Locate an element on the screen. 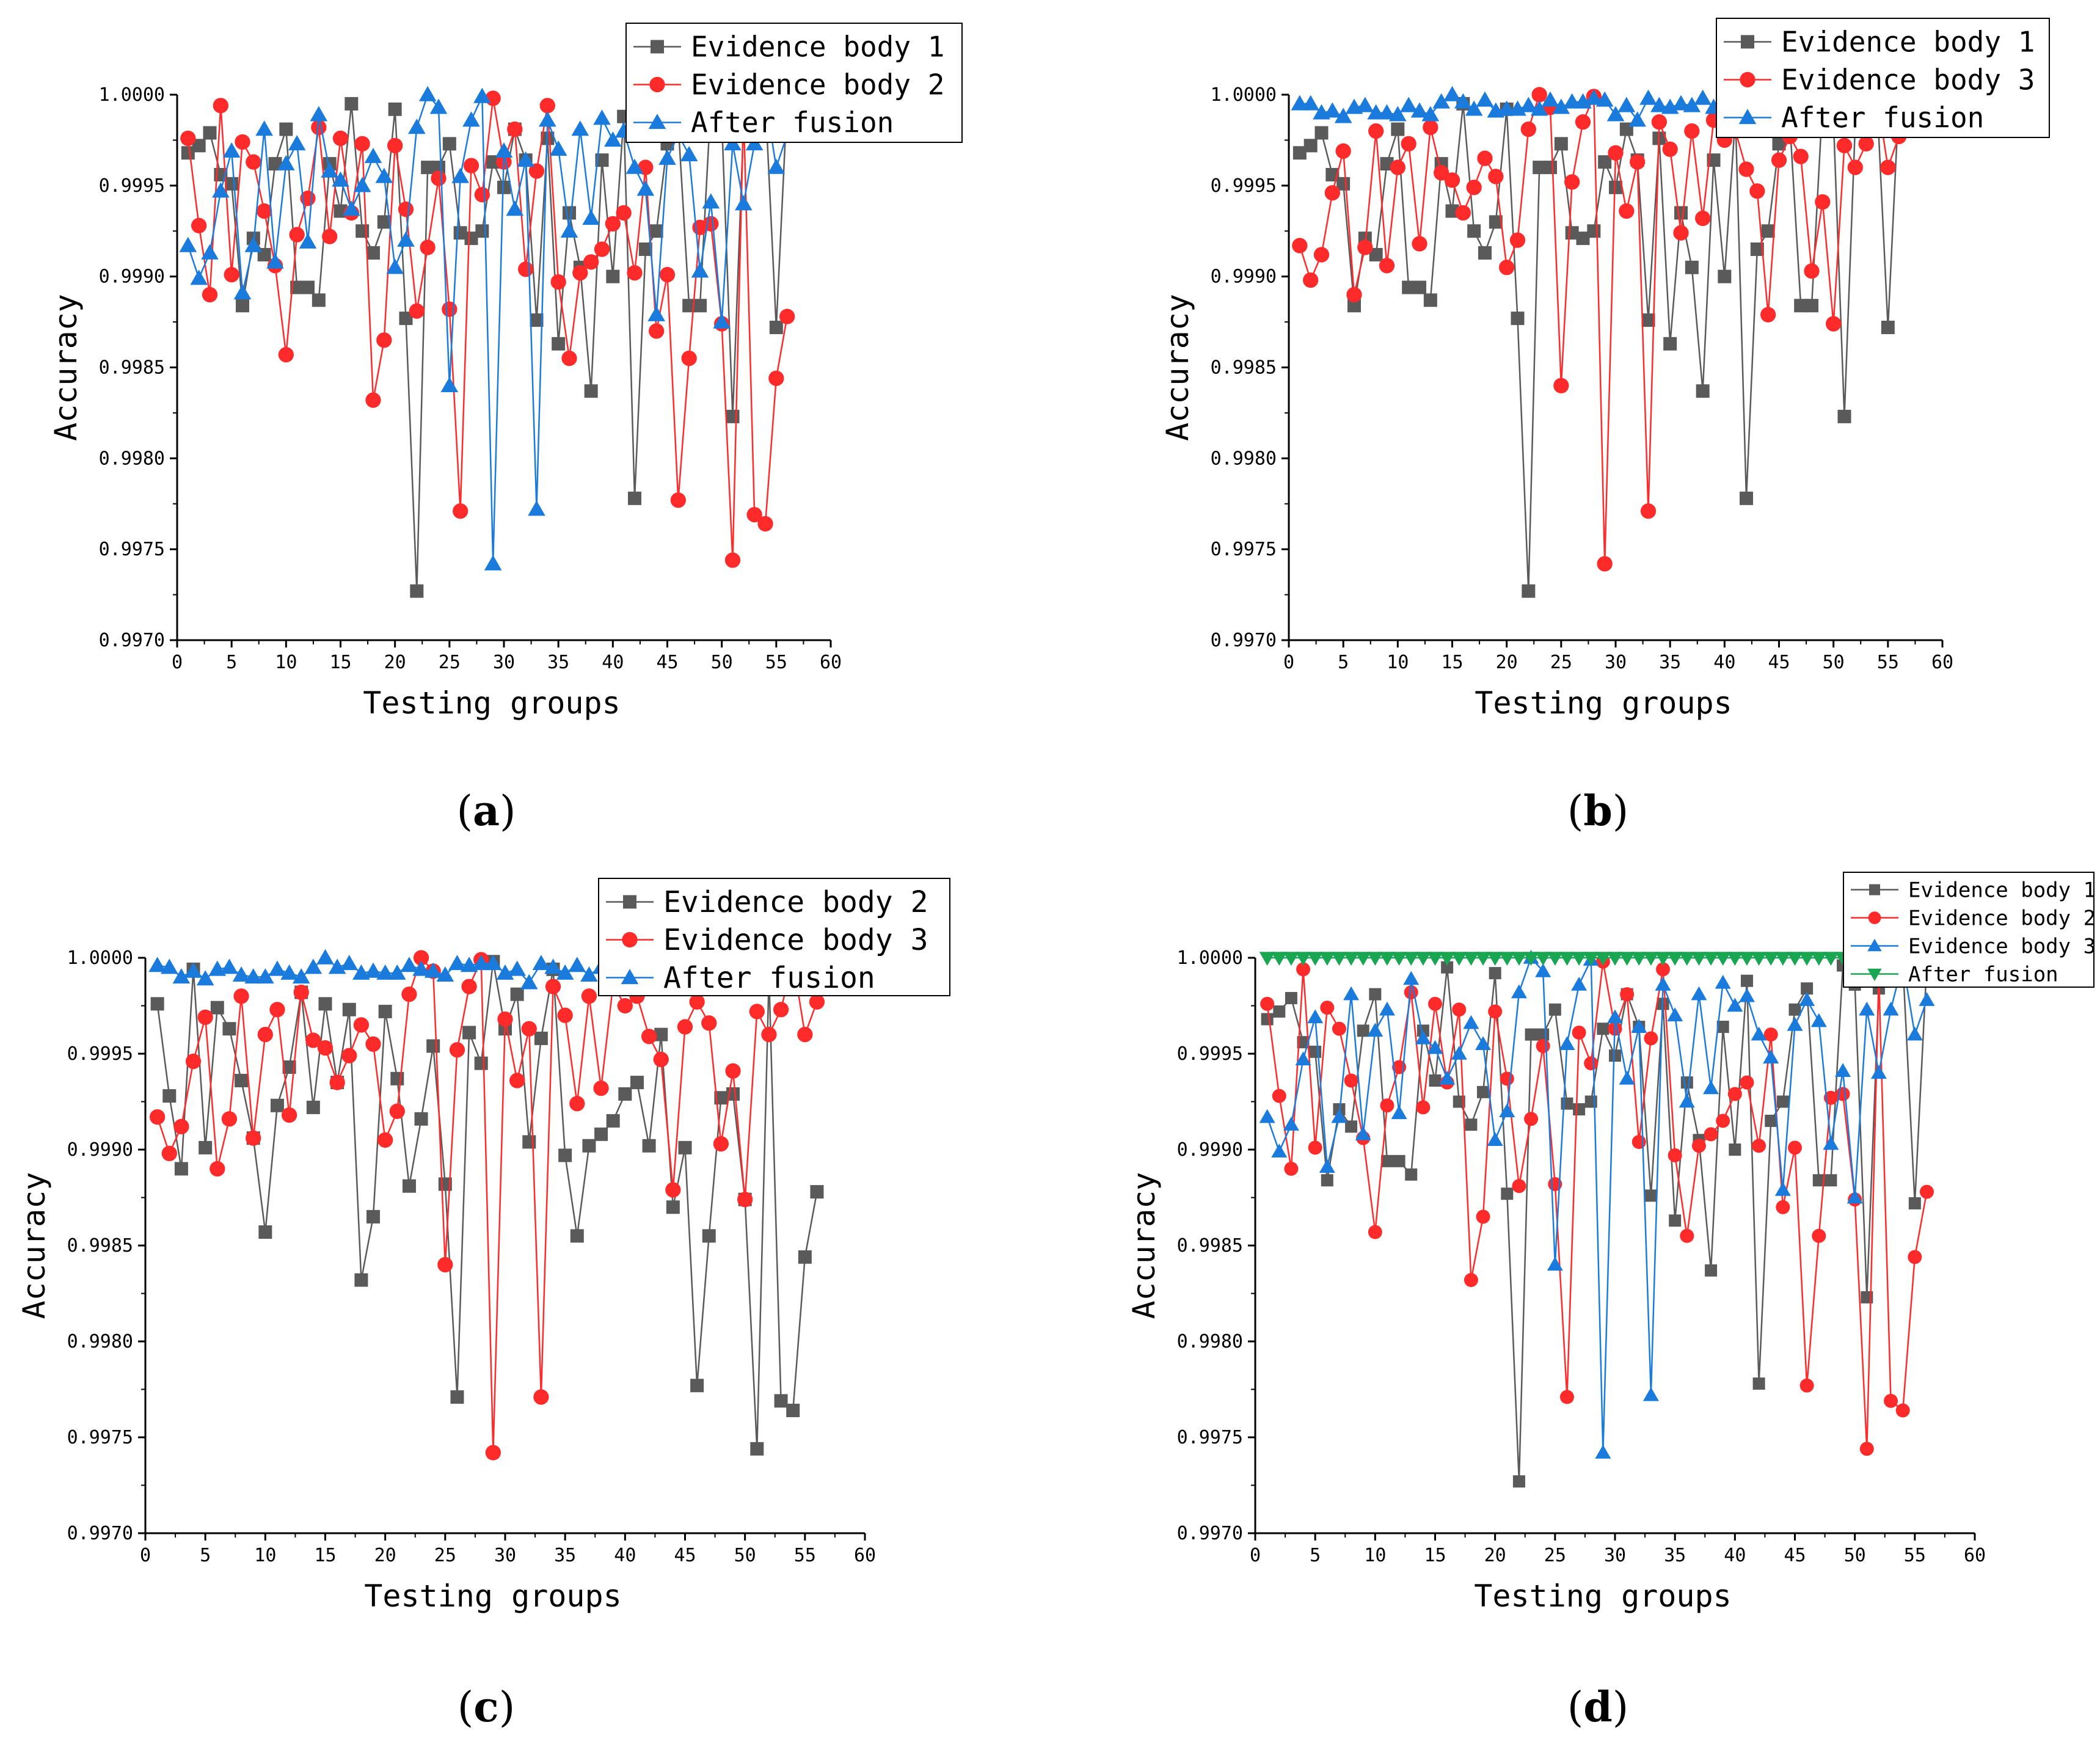 The height and width of the screenshot is (1758, 2100). x-tick-label: 5 is located at coordinates (206, 1555).